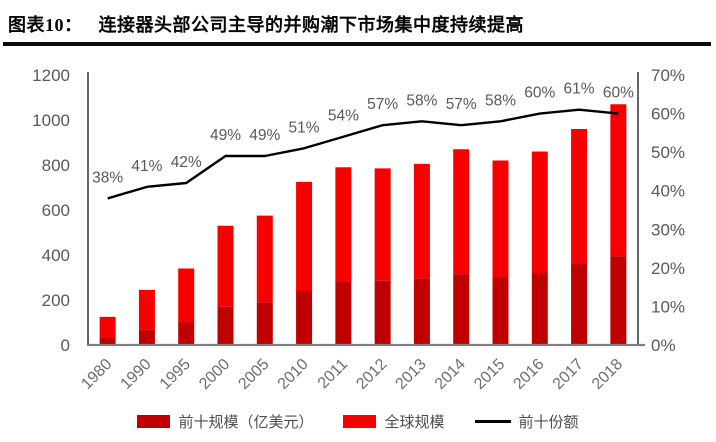 This screenshot has height=442, width=716. Describe the element at coordinates (154, 421) in the screenshot. I see `legend-swatch-top10-size-icon` at that location.